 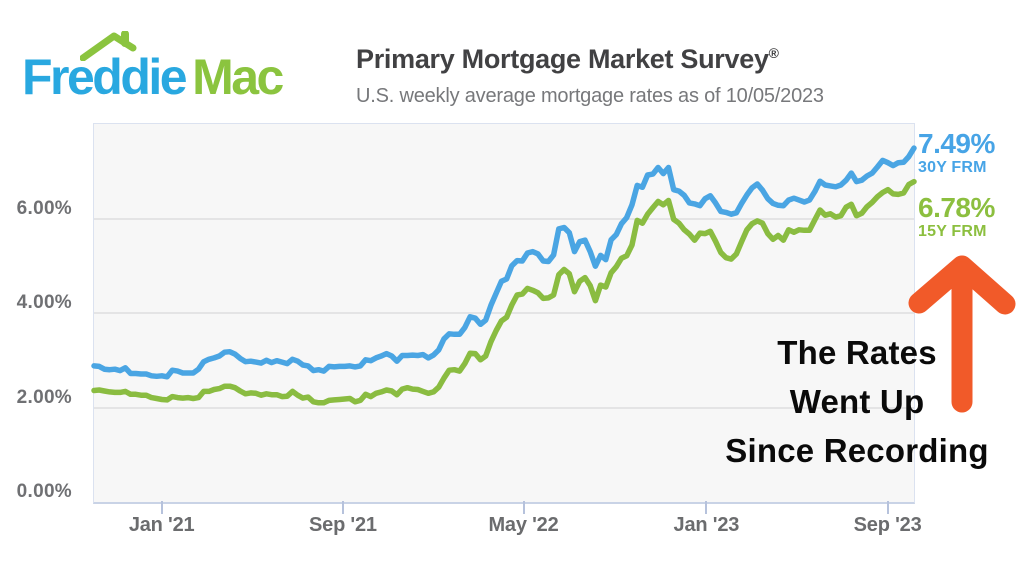 I want to click on gridline-6pct, so click(x=504, y=218).